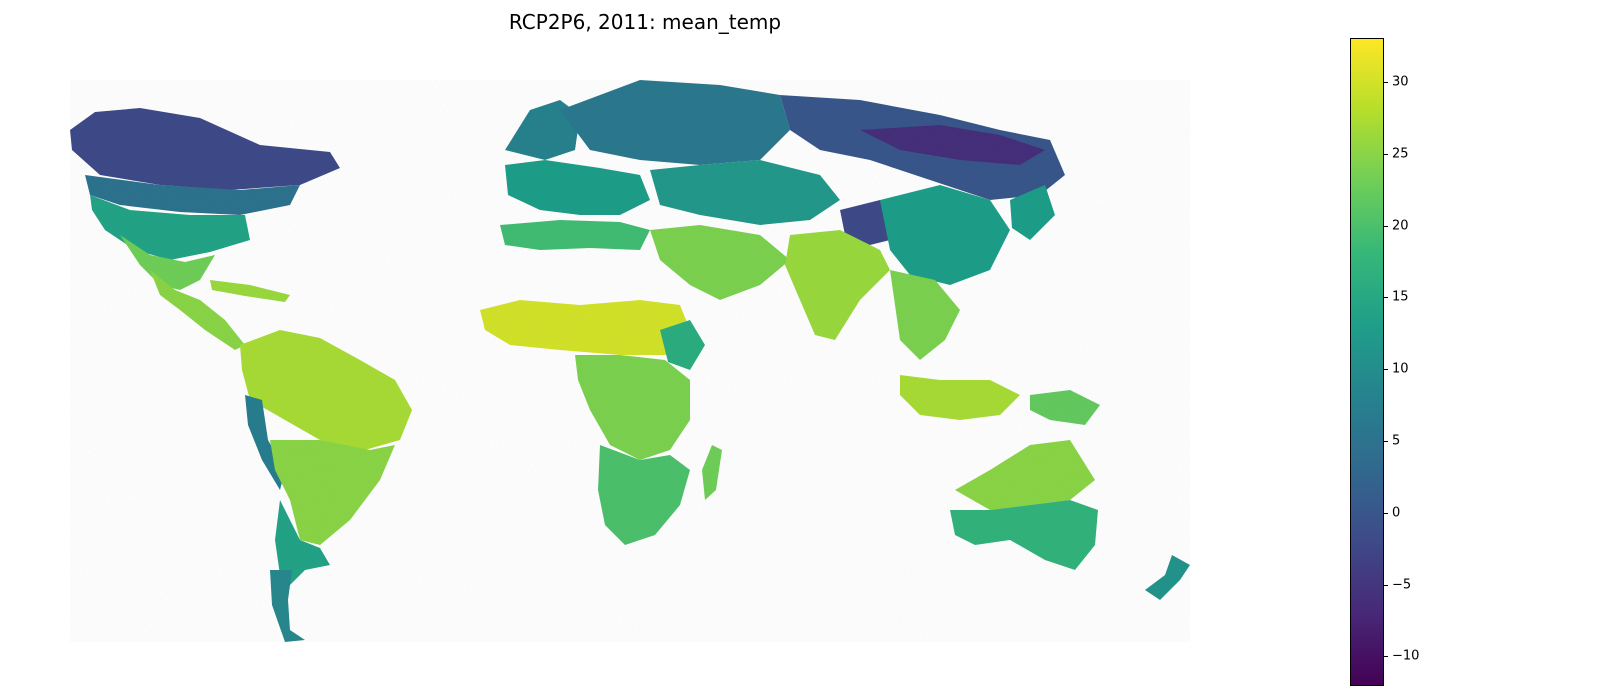 This screenshot has height=700, width=1600. Describe the element at coordinates (837, 285) in the screenshot. I see `india` at that location.